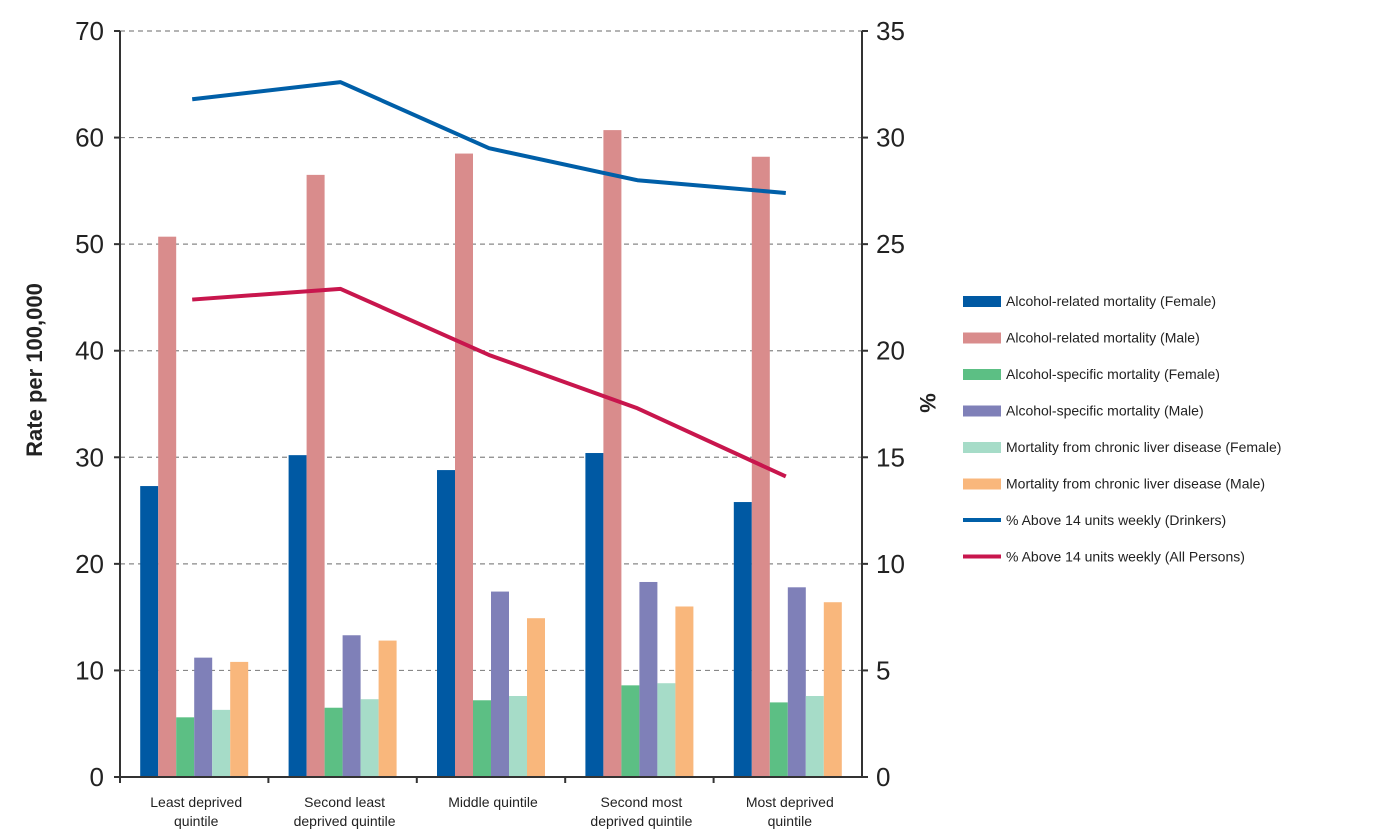 This screenshot has width=1381, height=831. Describe the element at coordinates (89, 31) in the screenshot. I see `y-tick-label: 70` at that location.